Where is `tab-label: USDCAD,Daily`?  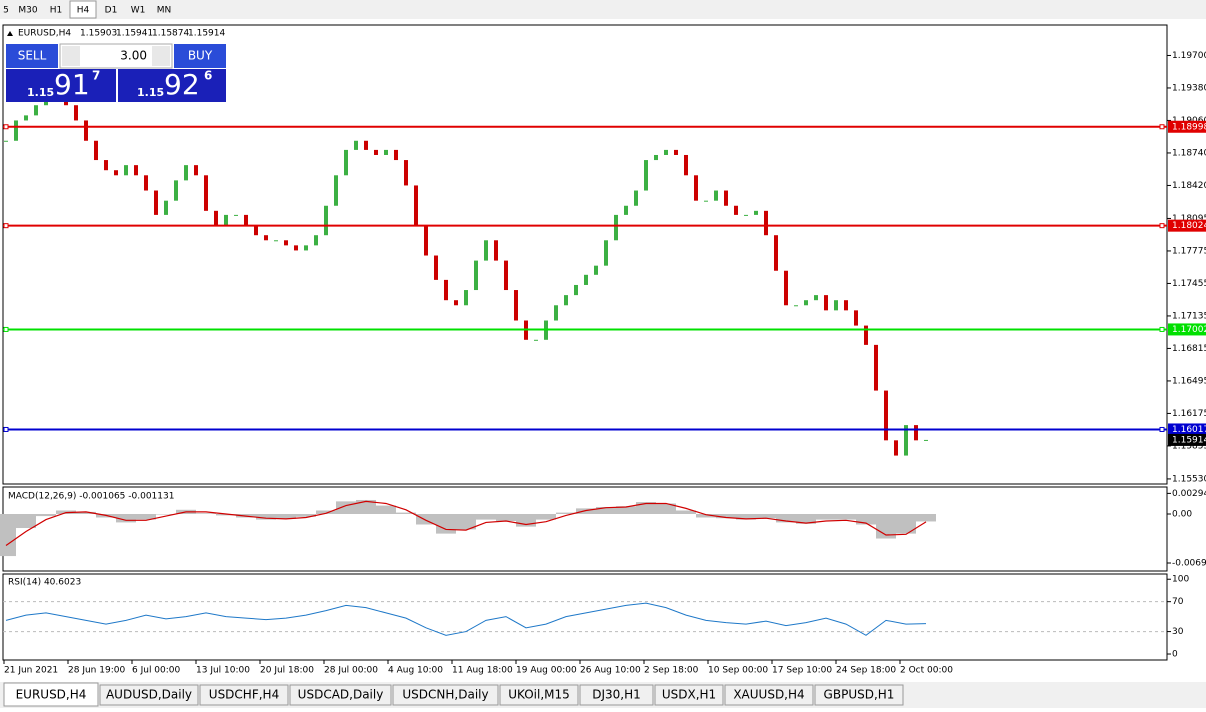
tab-label: USDCAD,Daily is located at coordinates (341, 695).